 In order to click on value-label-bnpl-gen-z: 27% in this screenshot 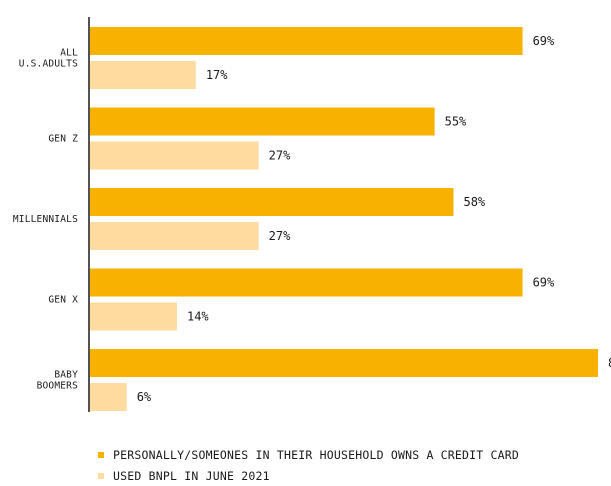, I will do `click(280, 156)`.